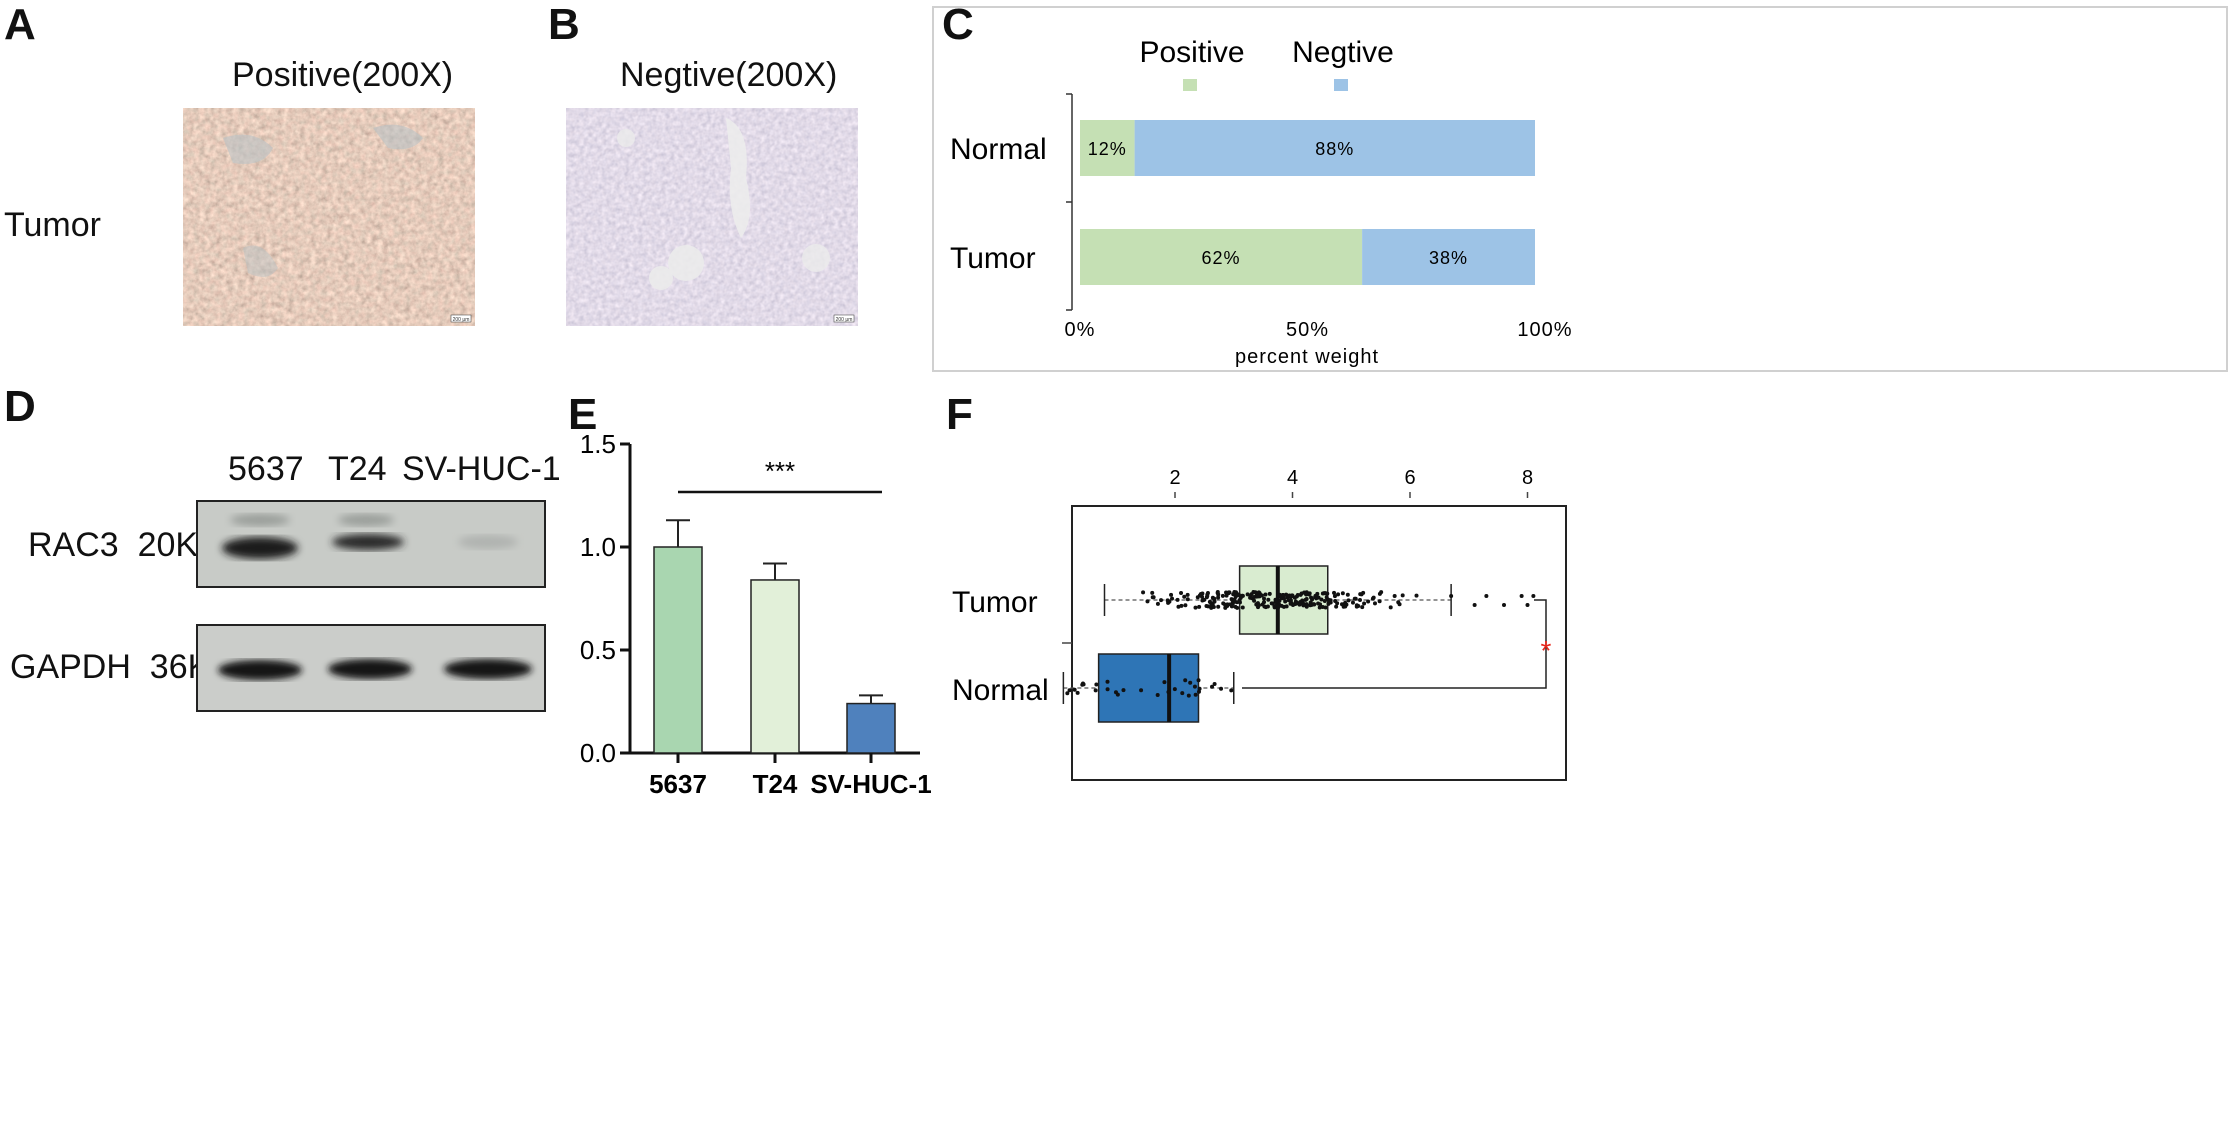 The height and width of the screenshot is (1134, 2240). What do you see at coordinates (712, 217) in the screenshot?
I see `ihc-negative-image: 200 μm` at bounding box center [712, 217].